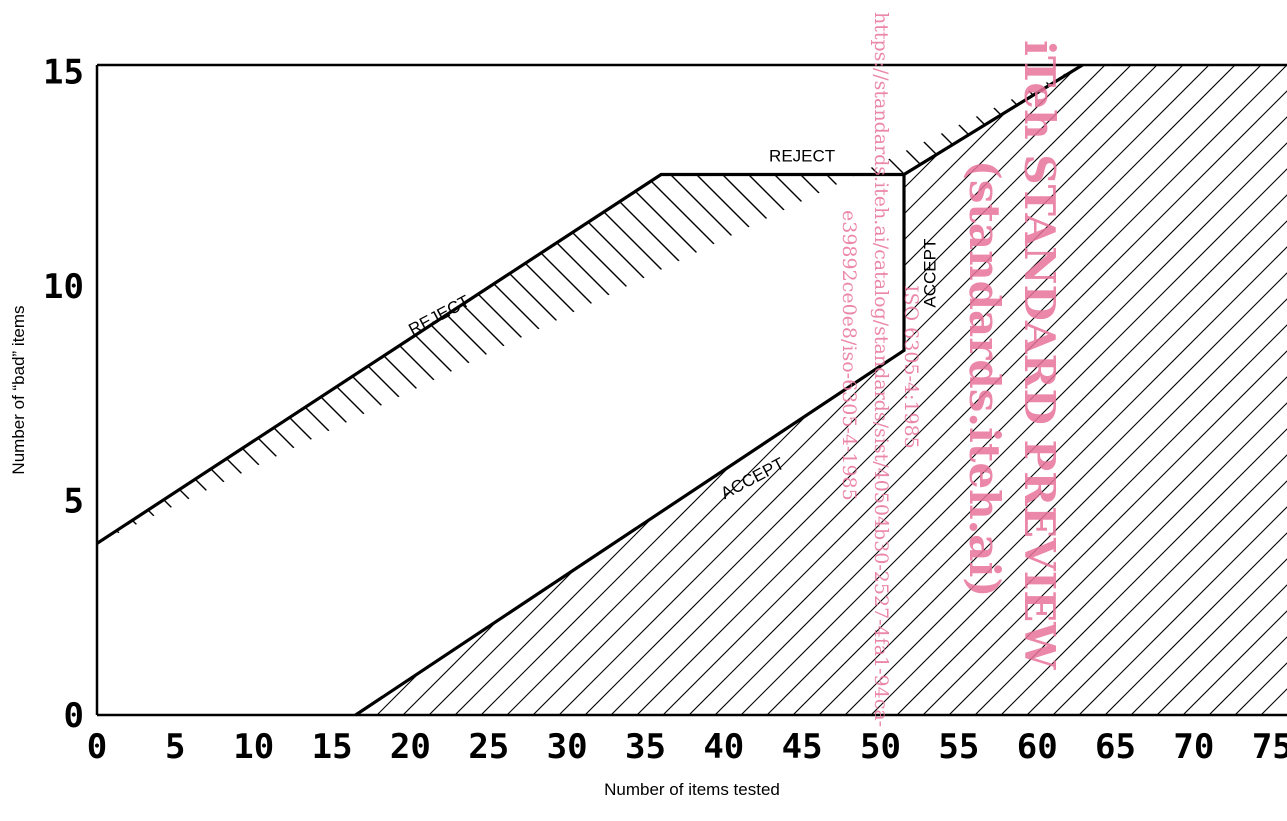 This screenshot has height=821, width=1287. What do you see at coordinates (1039, 355) in the screenshot?
I see `watermark-title: iTeh STANDARD PREVIEW` at bounding box center [1039, 355].